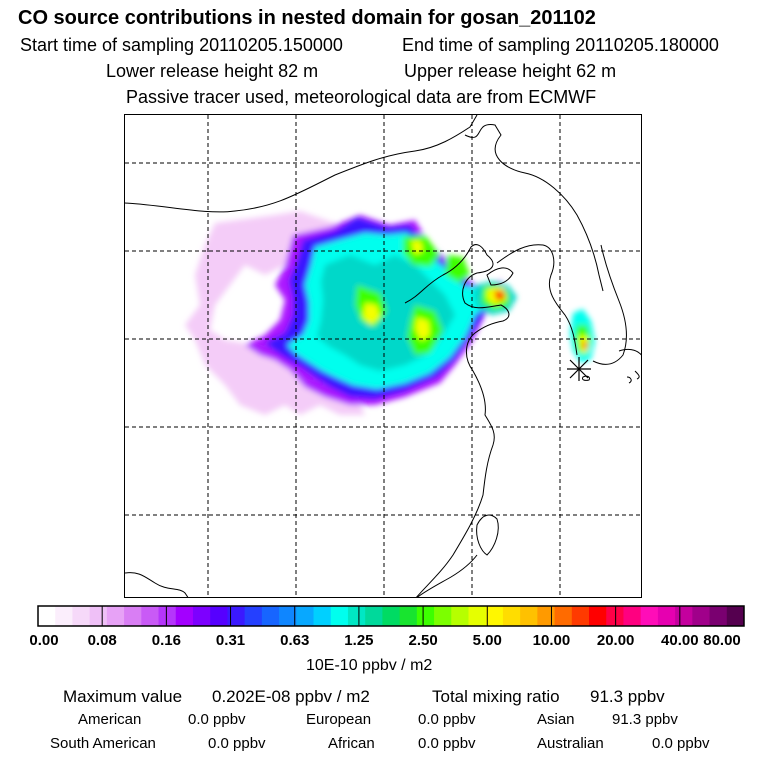 Image resolution: width=768 pixels, height=768 pixels. What do you see at coordinates (615, 640) in the screenshot?
I see `colorbar-tick-label: 20.00` at bounding box center [615, 640].